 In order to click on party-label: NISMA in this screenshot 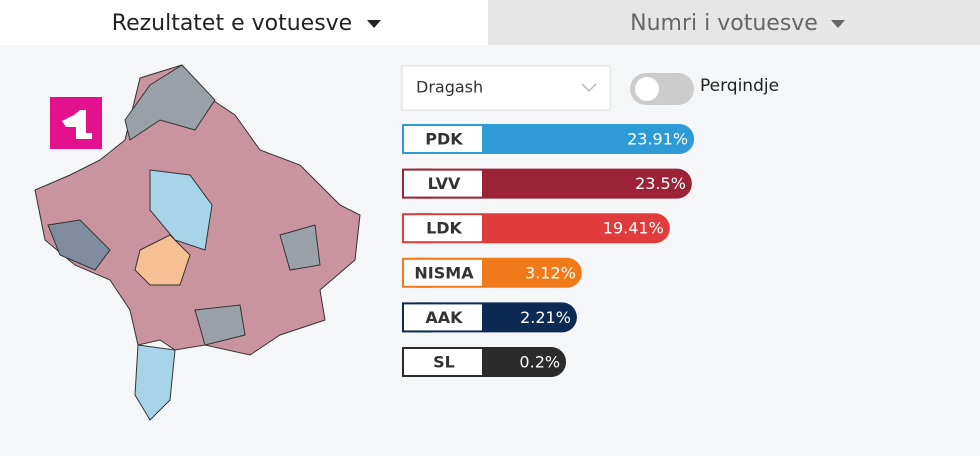, I will do `click(444, 272)`.